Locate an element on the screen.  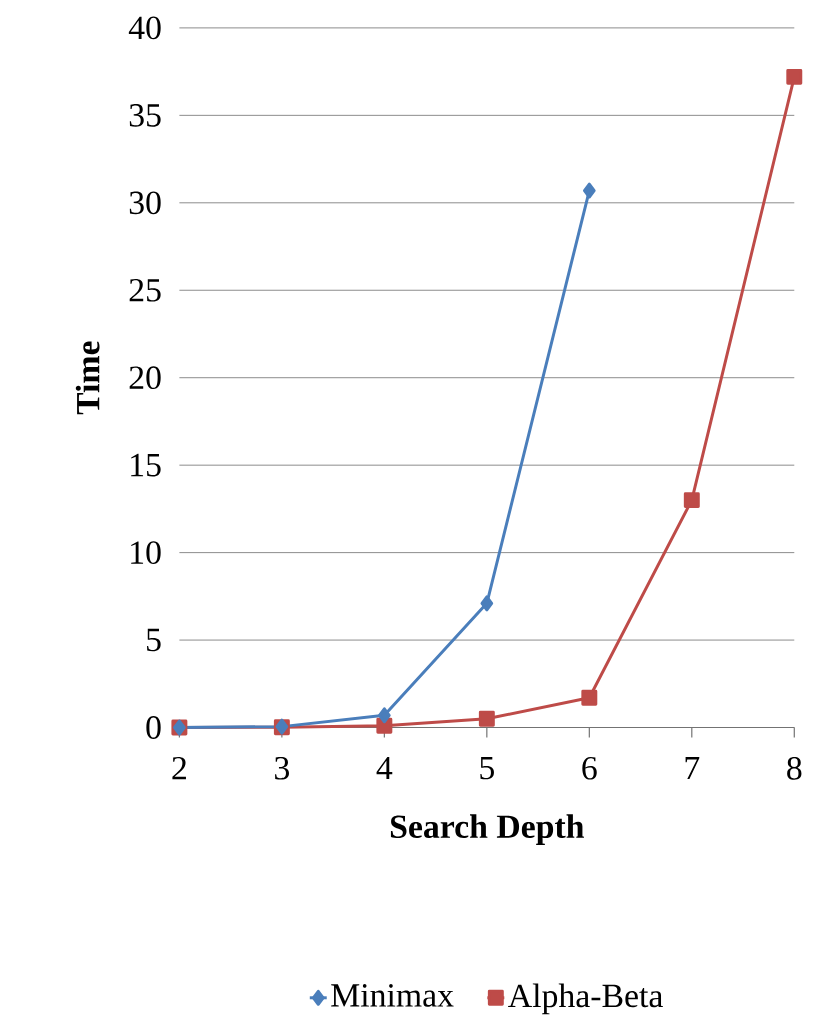
y-tick-label: 5 is located at coordinates (154, 640).